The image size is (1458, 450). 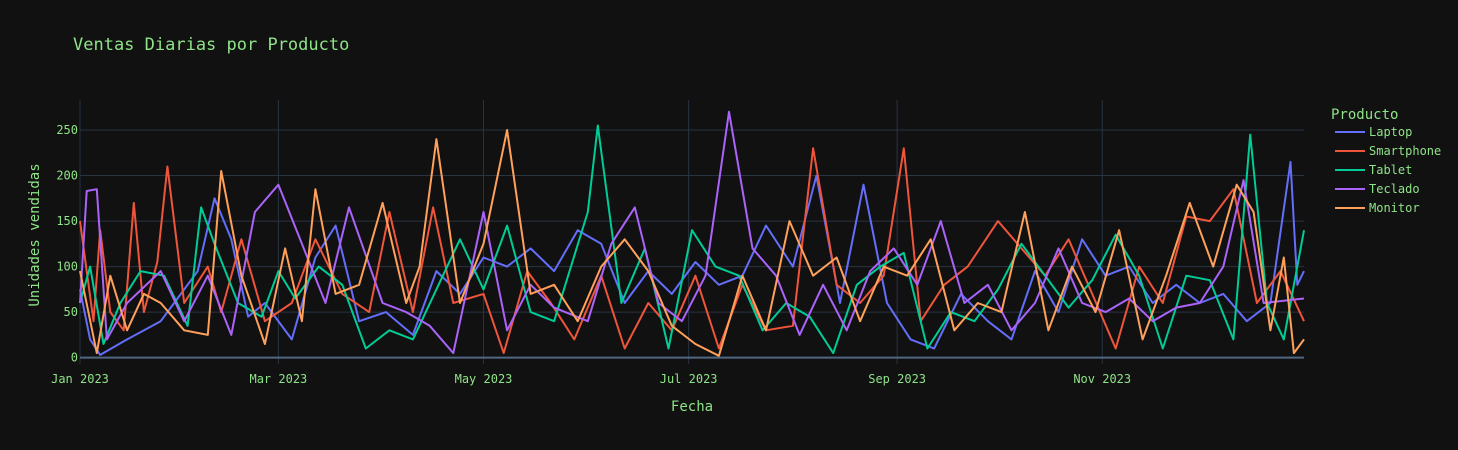 What do you see at coordinates (211, 45) in the screenshot?
I see `chart-title: Ventas Diarias por Producto` at bounding box center [211, 45].